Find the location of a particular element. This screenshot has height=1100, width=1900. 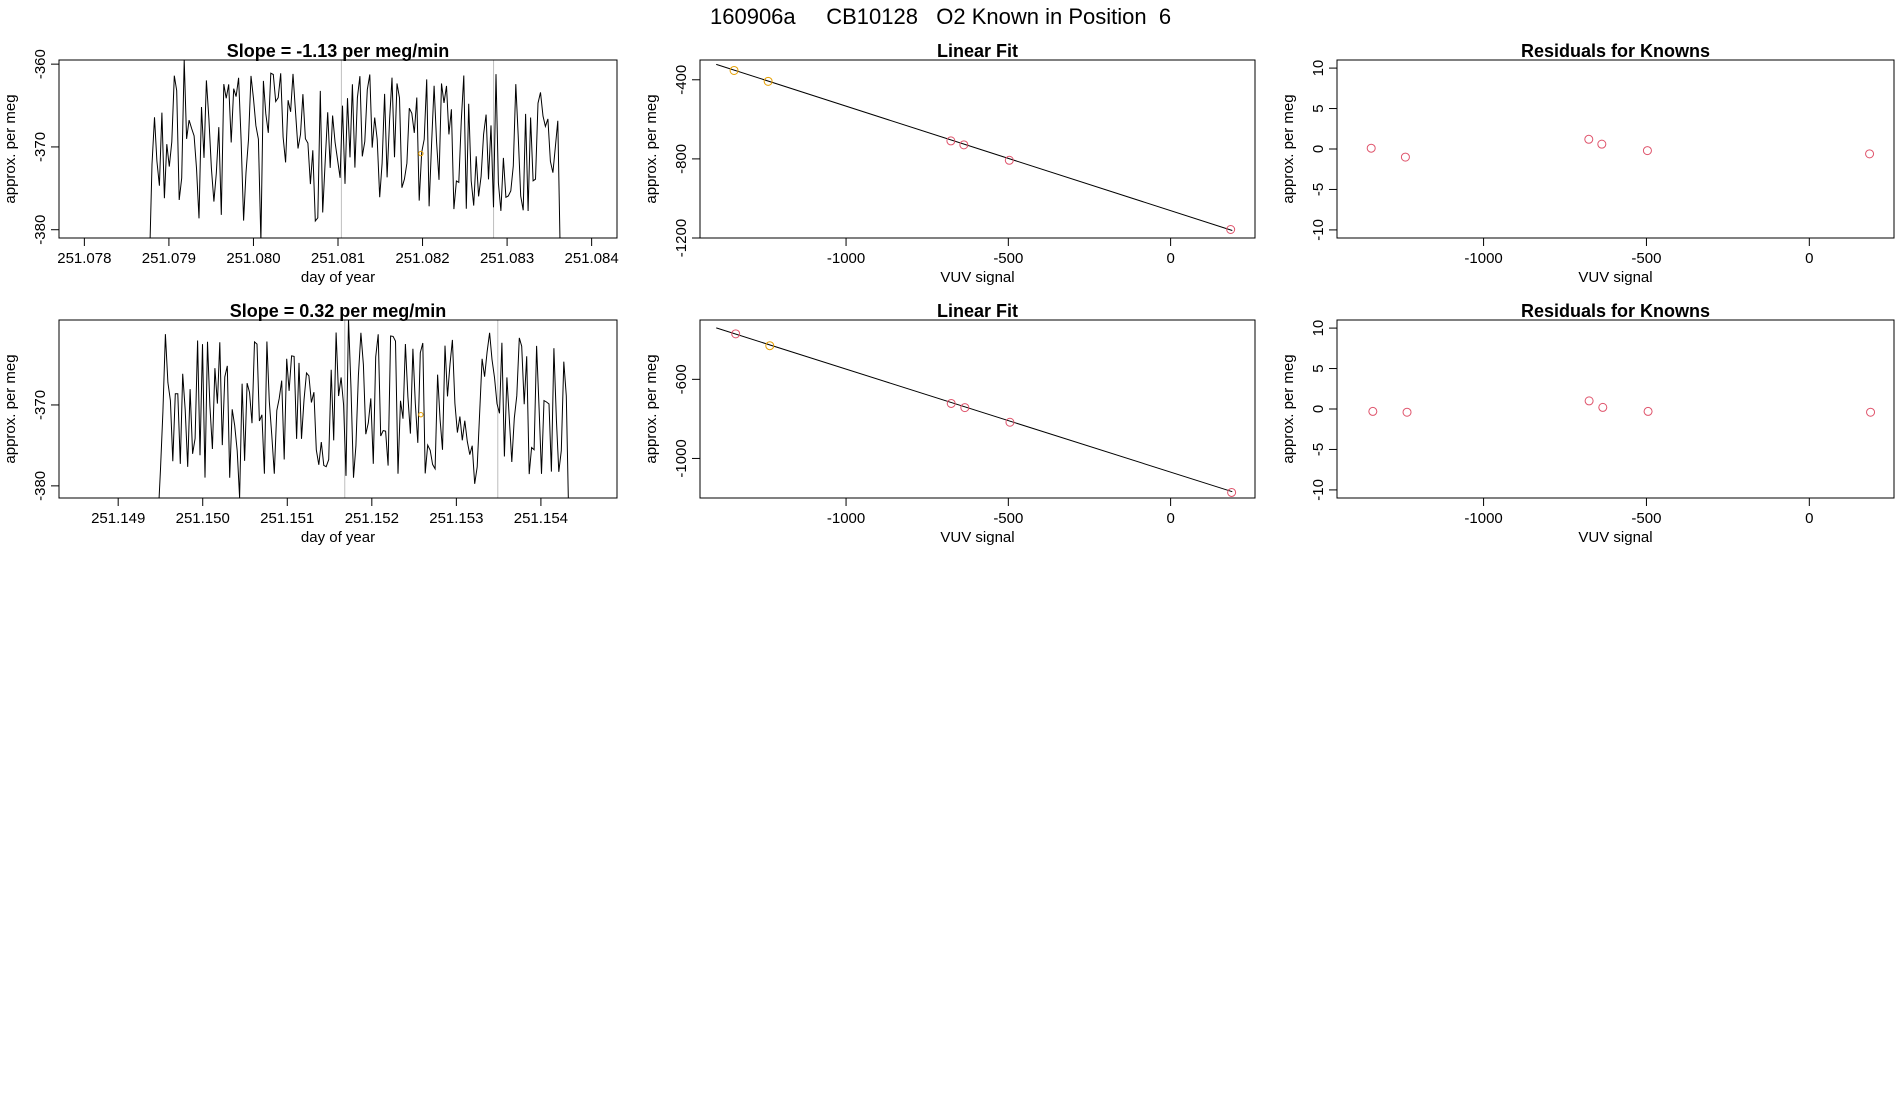

panel-title: Slope = 0.32 per meg/min is located at coordinates (338, 311).